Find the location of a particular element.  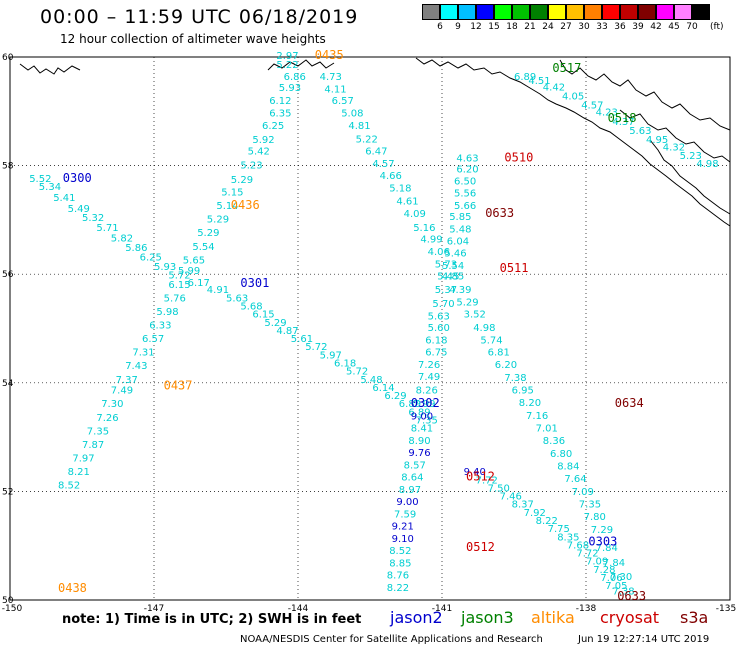

pass-time-label: 0633 is located at coordinates (631, 596).